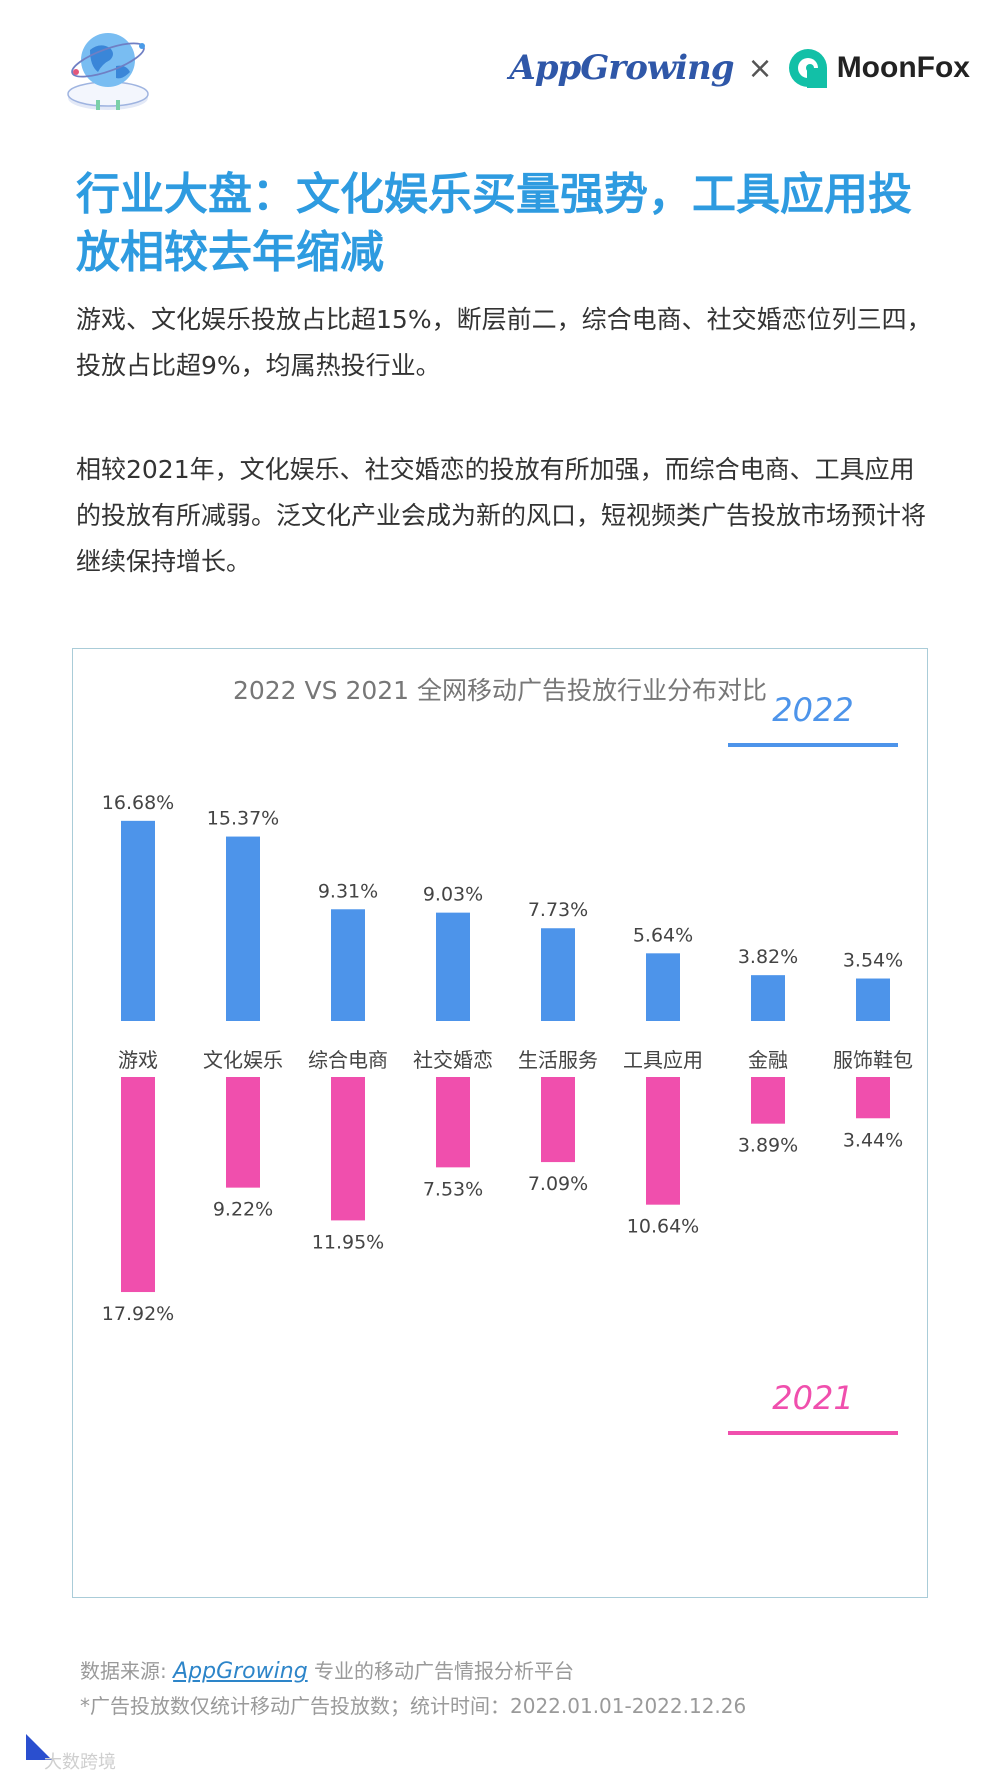 This screenshot has width=1000, height=1776. Describe the element at coordinates (739, 68) in the screenshot. I see `brand-header: AppGrowing × MoonFox` at that location.